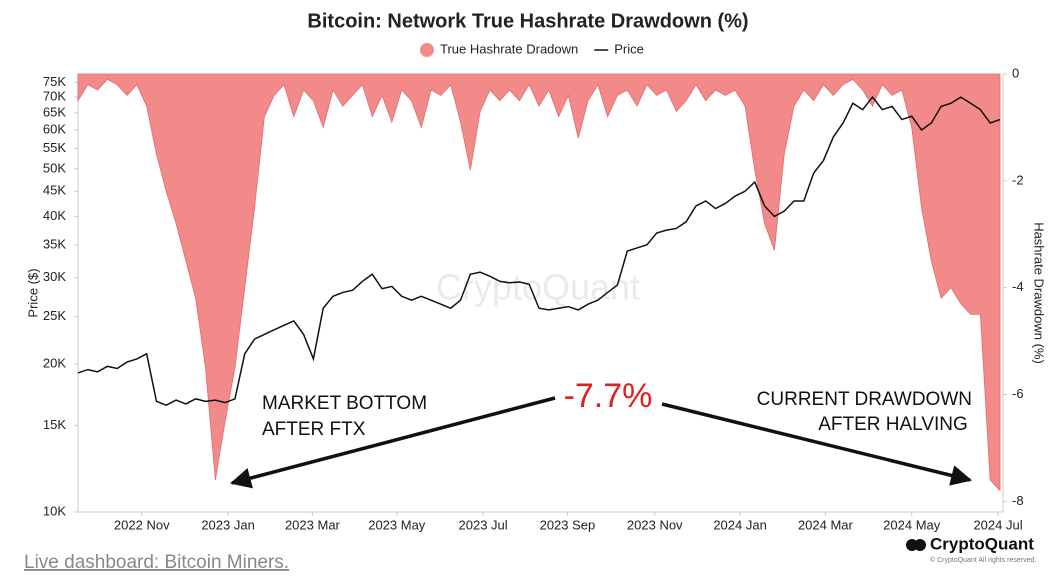 The width and height of the screenshot is (1056, 580). What do you see at coordinates (568, 524) in the screenshot?
I see `x-tick-label: 2023 Sep` at bounding box center [568, 524].